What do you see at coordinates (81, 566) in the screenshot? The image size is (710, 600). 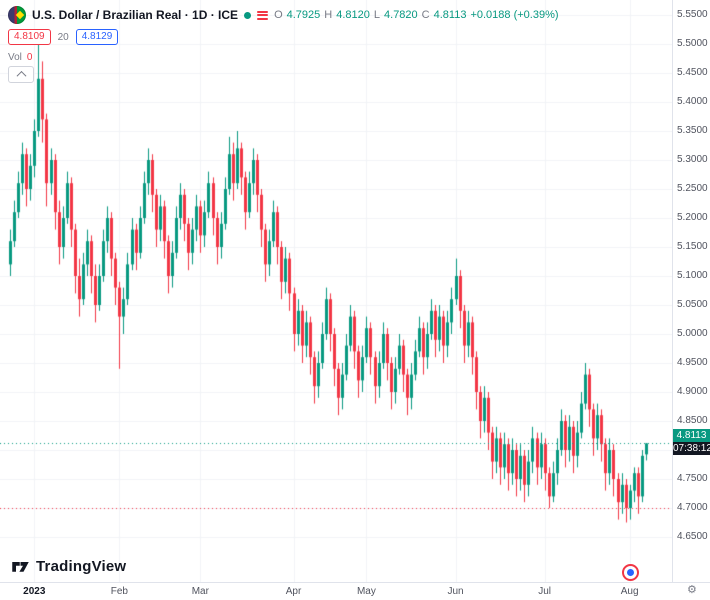 I see `tradingview-brand-text: TradingView` at bounding box center [81, 566].